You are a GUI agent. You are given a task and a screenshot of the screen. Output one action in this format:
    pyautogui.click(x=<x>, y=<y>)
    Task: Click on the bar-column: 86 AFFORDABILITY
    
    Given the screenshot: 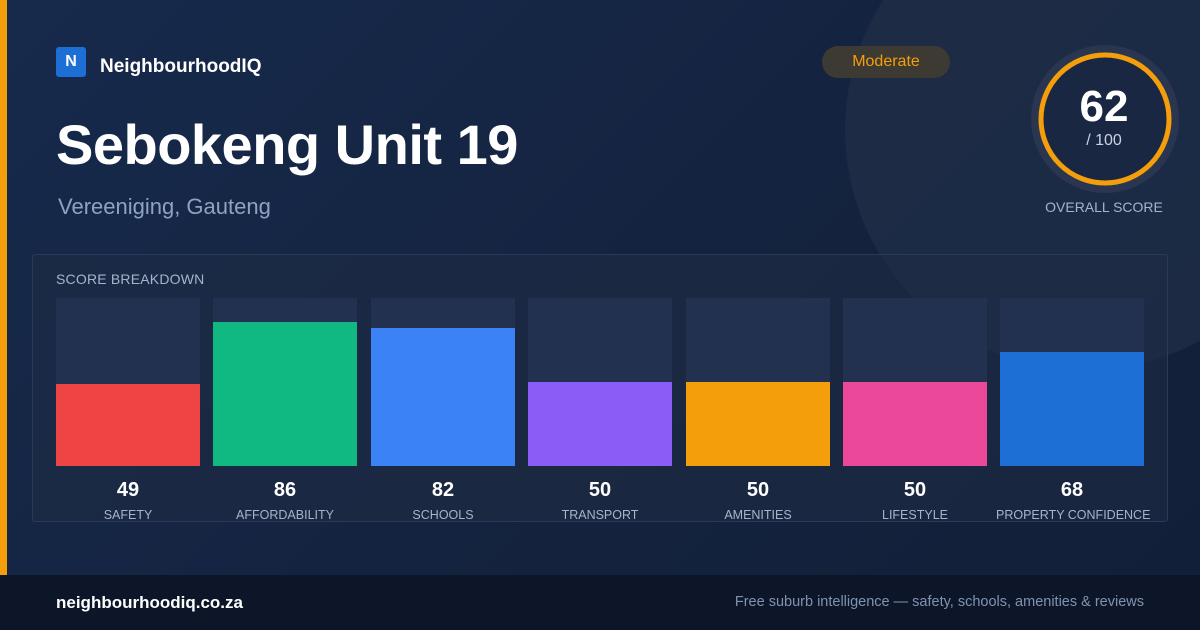 What is the action you would take?
    pyautogui.click(x=285, y=411)
    